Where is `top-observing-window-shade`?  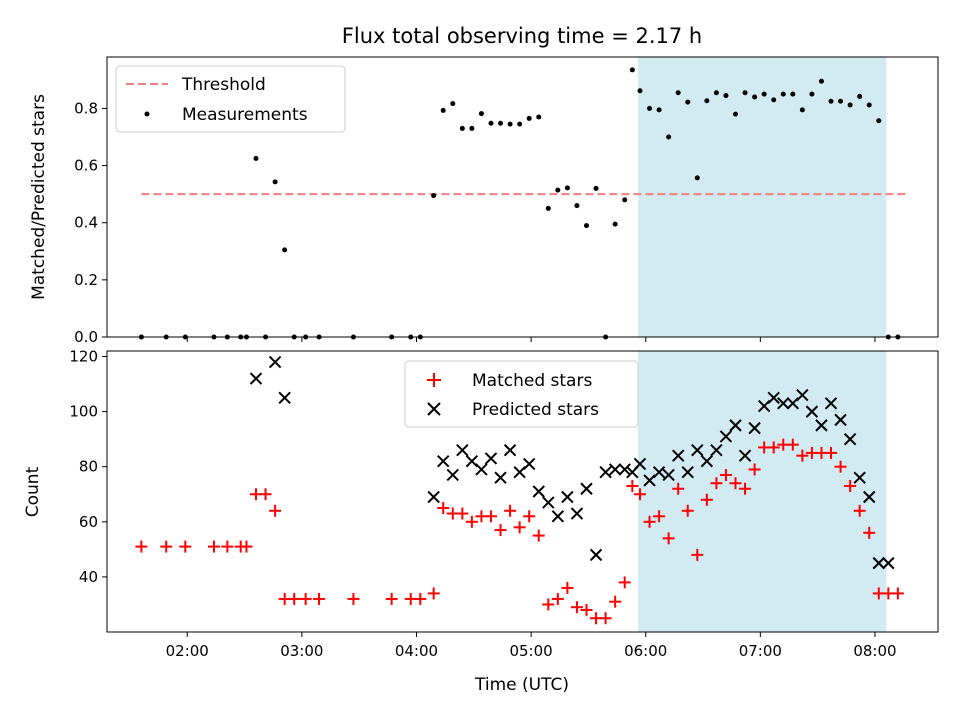 top-observing-window-shade is located at coordinates (762, 197).